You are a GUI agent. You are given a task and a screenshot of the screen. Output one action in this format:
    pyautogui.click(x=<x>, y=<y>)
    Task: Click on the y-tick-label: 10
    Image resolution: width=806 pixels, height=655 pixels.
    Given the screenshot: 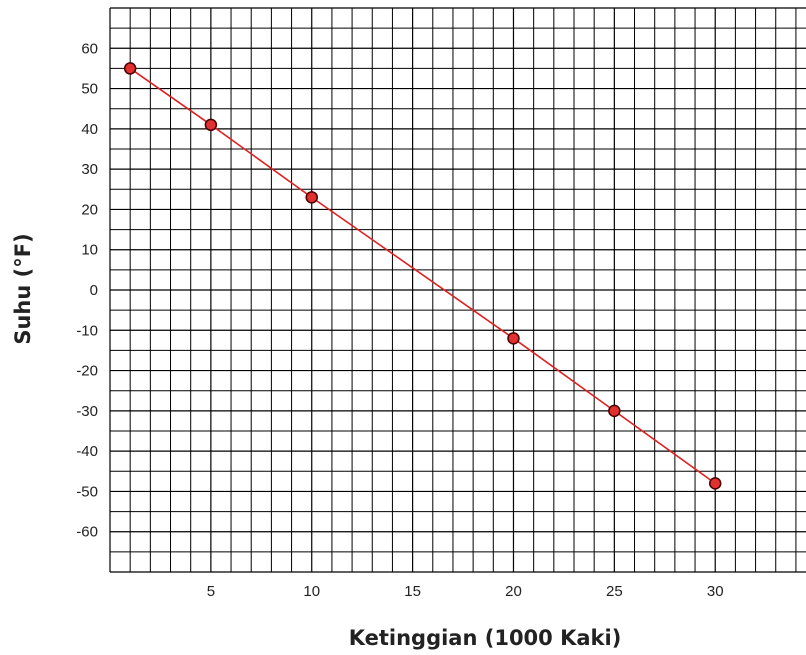 What is the action you would take?
    pyautogui.click(x=89, y=250)
    